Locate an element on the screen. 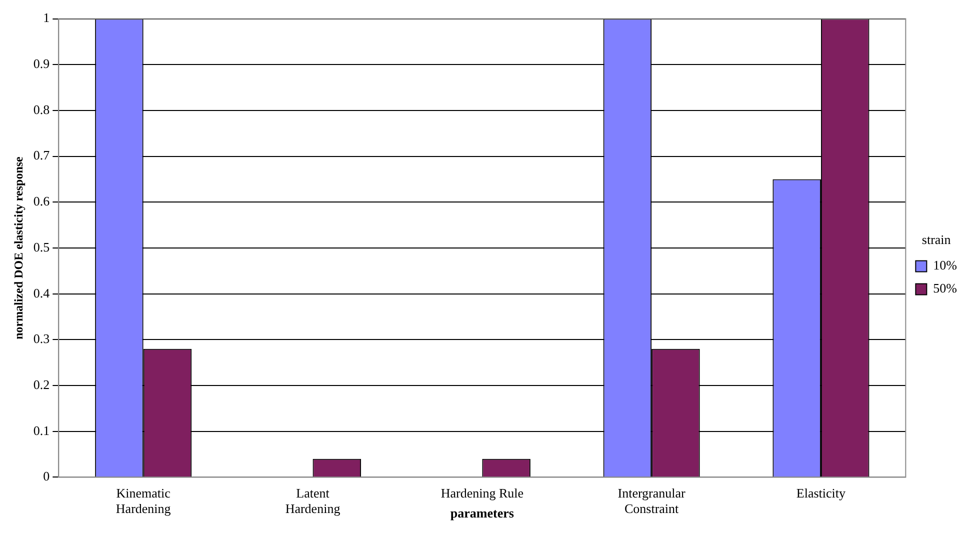 The image size is (979, 534). legend-label: 50% is located at coordinates (945, 288).